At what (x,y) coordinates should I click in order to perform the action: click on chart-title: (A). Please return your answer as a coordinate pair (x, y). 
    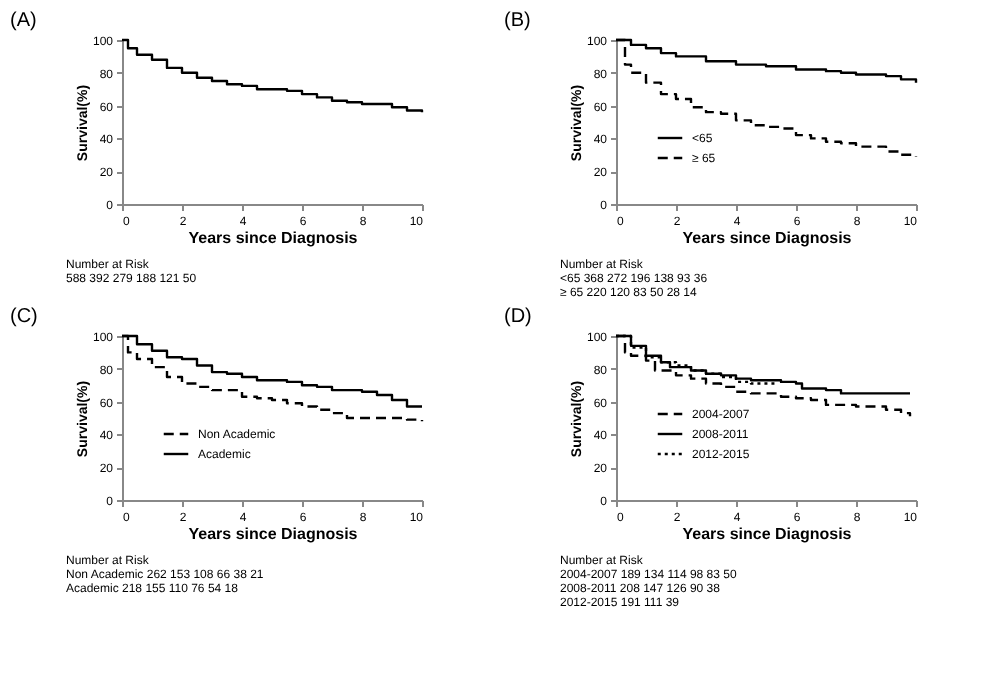
    Looking at the image, I should click on (23, 21).